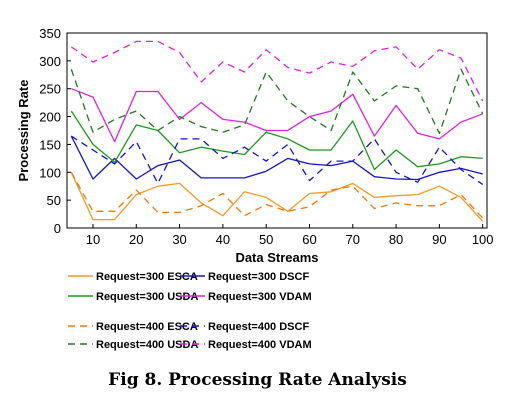 The height and width of the screenshot is (417, 515). Describe the element at coordinates (50, 33) in the screenshot. I see `y-tick-label: 350` at that location.